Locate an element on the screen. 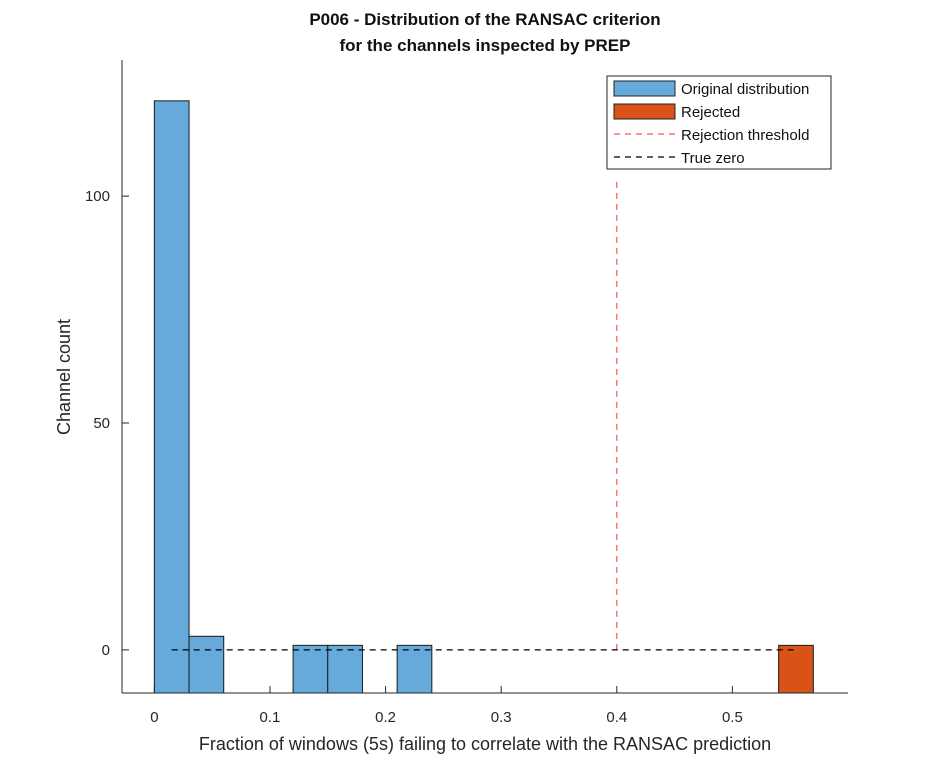  legend-label-rejected: Rejected is located at coordinates (710, 112).